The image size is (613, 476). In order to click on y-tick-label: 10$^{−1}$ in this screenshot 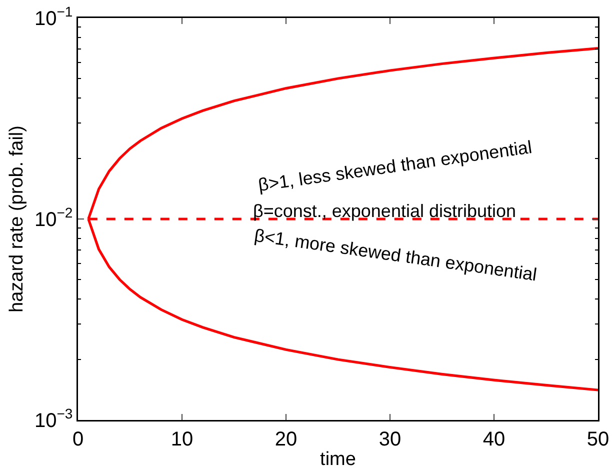, I will do `click(53, 17)`.